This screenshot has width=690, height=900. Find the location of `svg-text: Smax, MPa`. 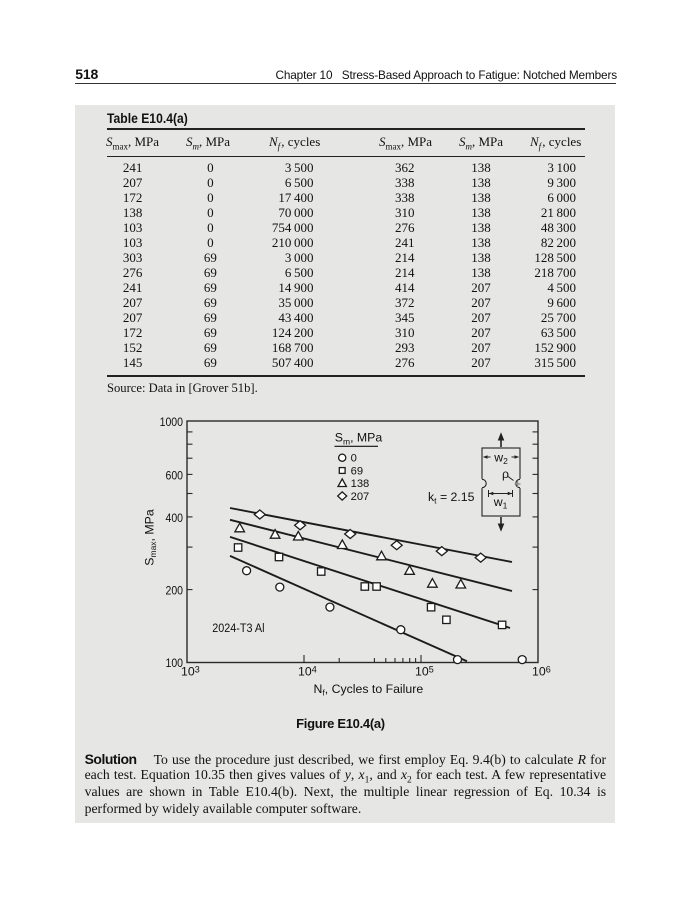

svg-text: Smax, MPa is located at coordinates (151, 537).